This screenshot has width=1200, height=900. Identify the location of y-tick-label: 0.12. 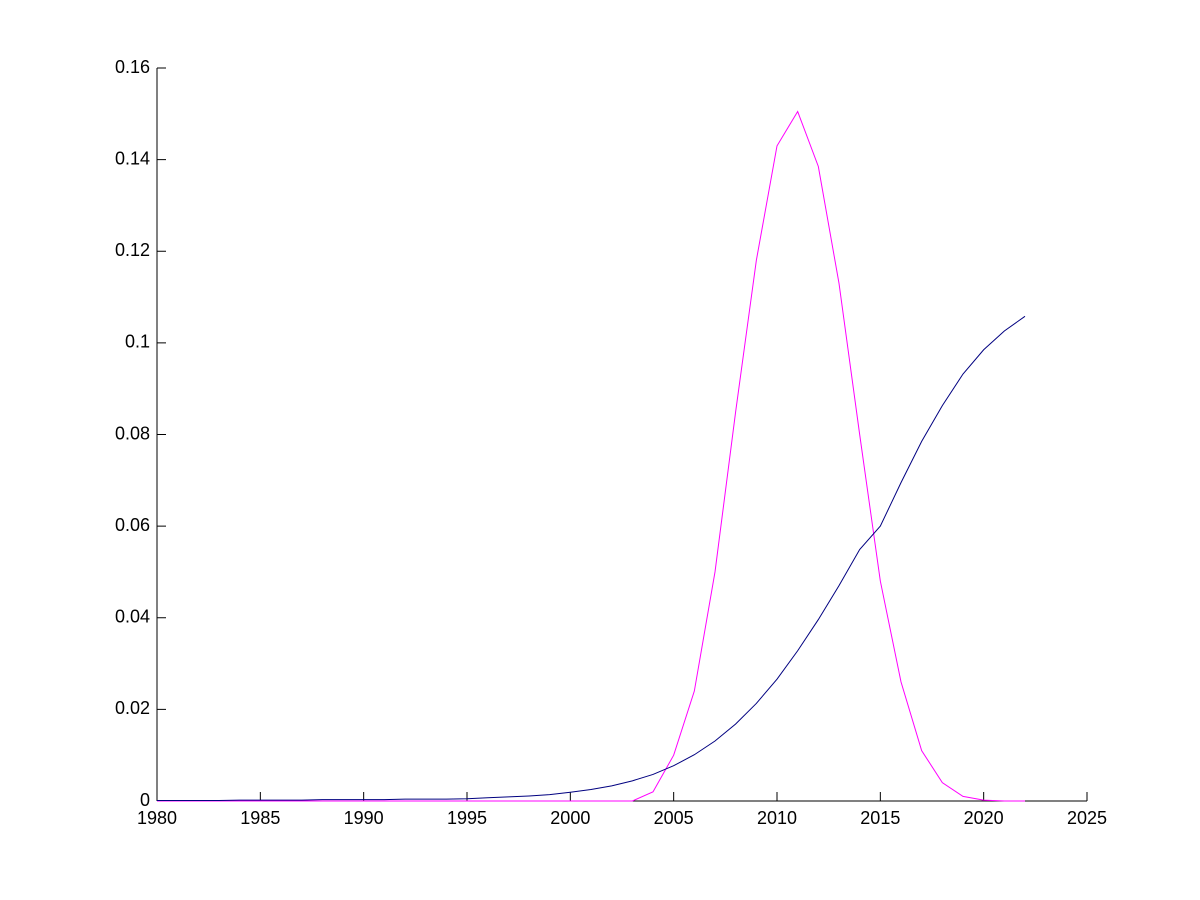
(132, 250).